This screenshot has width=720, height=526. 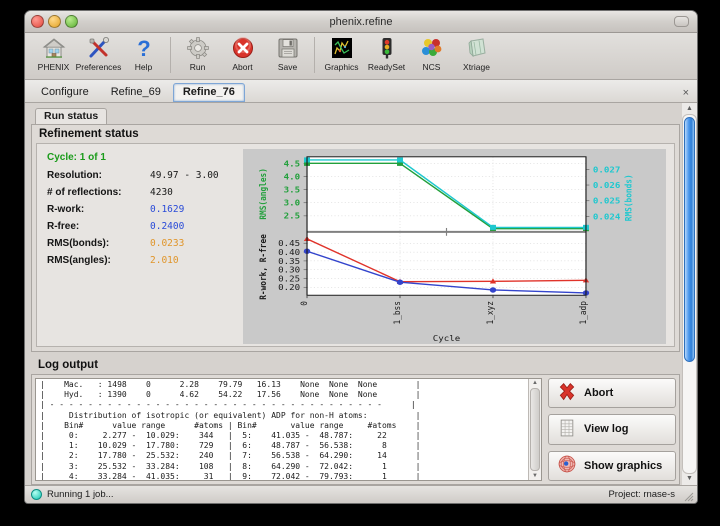 I want to click on toolbar-label: Help, so click(x=143, y=67).